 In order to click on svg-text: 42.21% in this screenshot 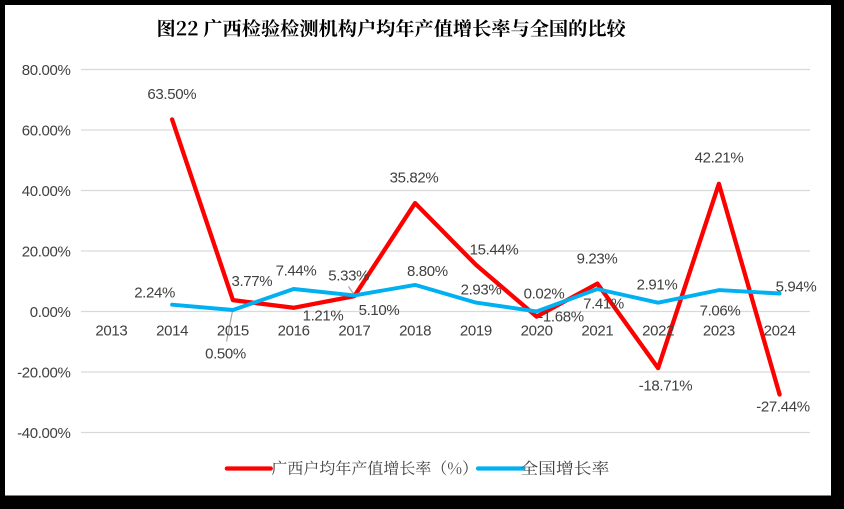, I will do `click(719, 157)`.